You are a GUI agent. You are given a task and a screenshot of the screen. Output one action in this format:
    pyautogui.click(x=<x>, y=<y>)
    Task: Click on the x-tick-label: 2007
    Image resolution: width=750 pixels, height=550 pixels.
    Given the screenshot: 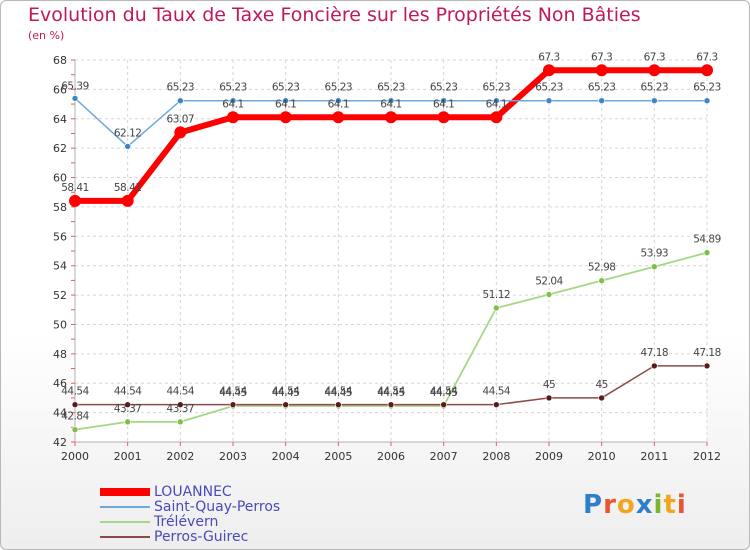 What is the action you would take?
    pyautogui.click(x=444, y=456)
    